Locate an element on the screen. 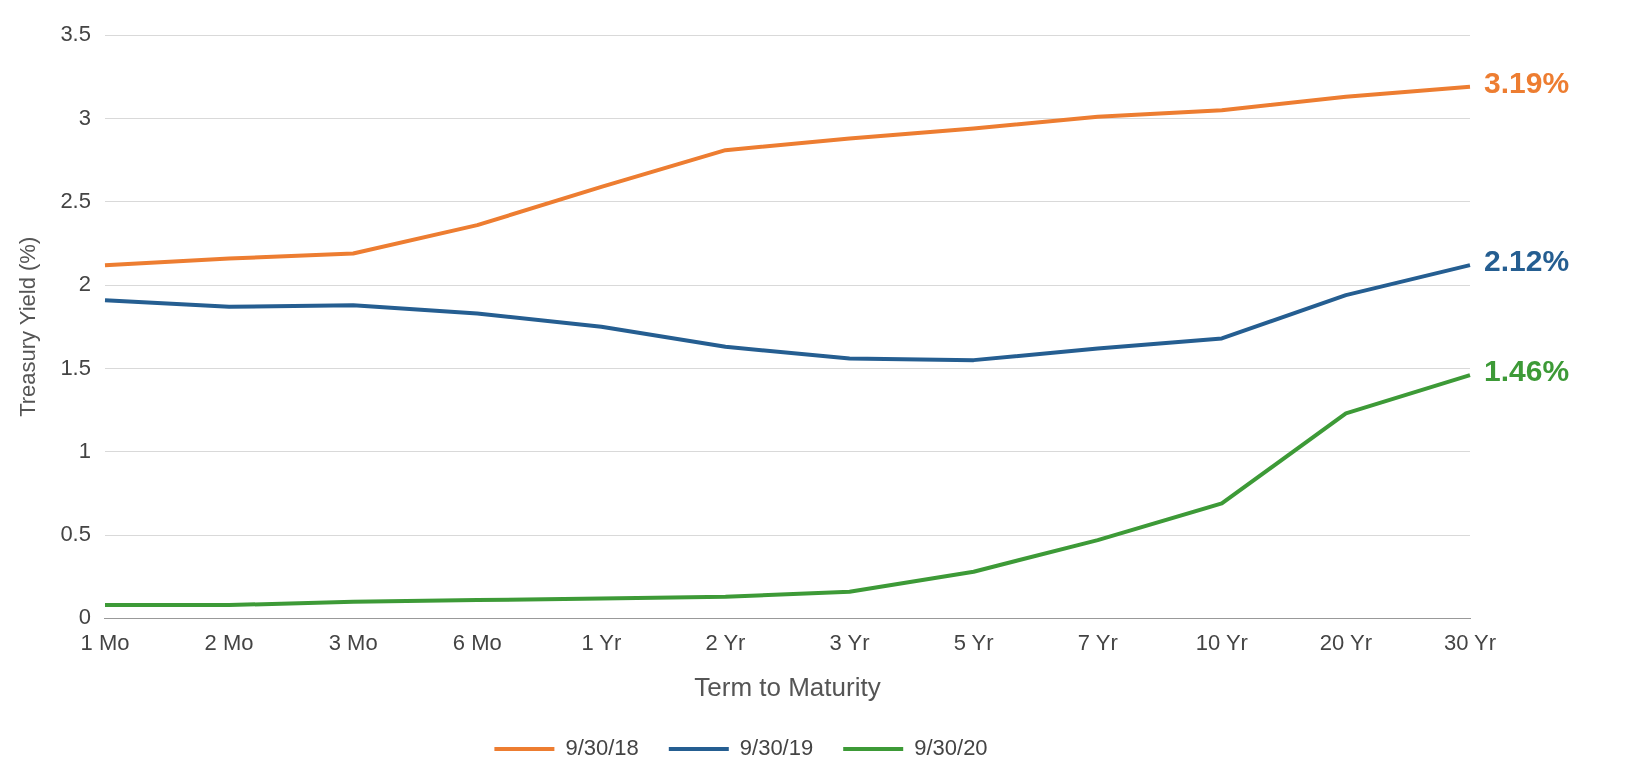 The width and height of the screenshot is (1630, 782). x-tick-label: 1 Yr is located at coordinates (601, 642).